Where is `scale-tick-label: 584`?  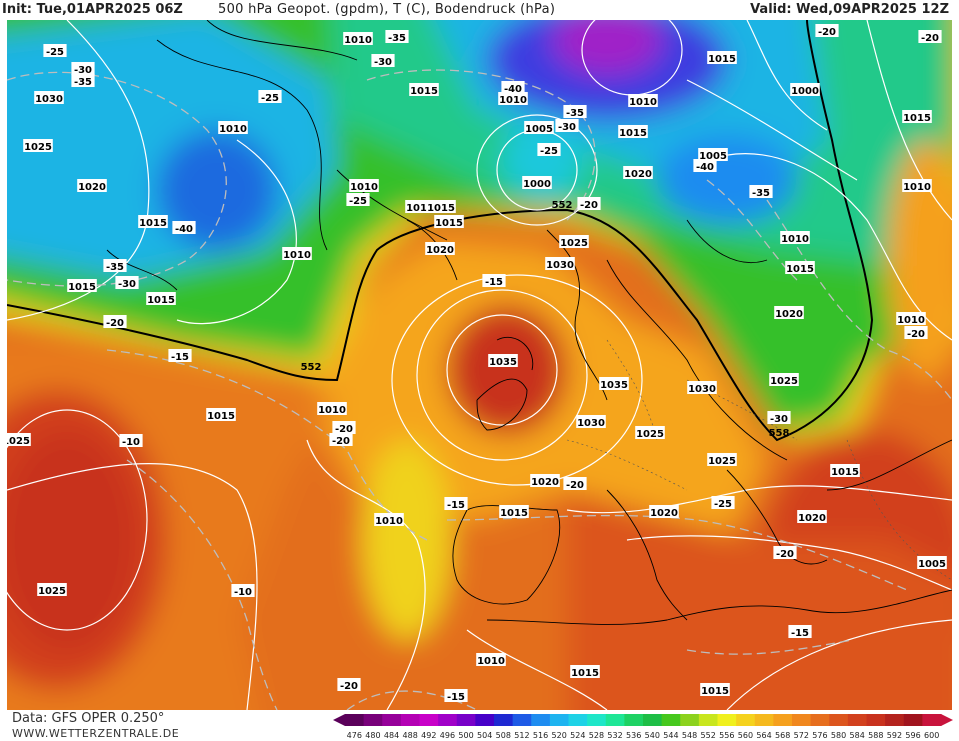
scale-tick-label: 584 is located at coordinates (857, 735).